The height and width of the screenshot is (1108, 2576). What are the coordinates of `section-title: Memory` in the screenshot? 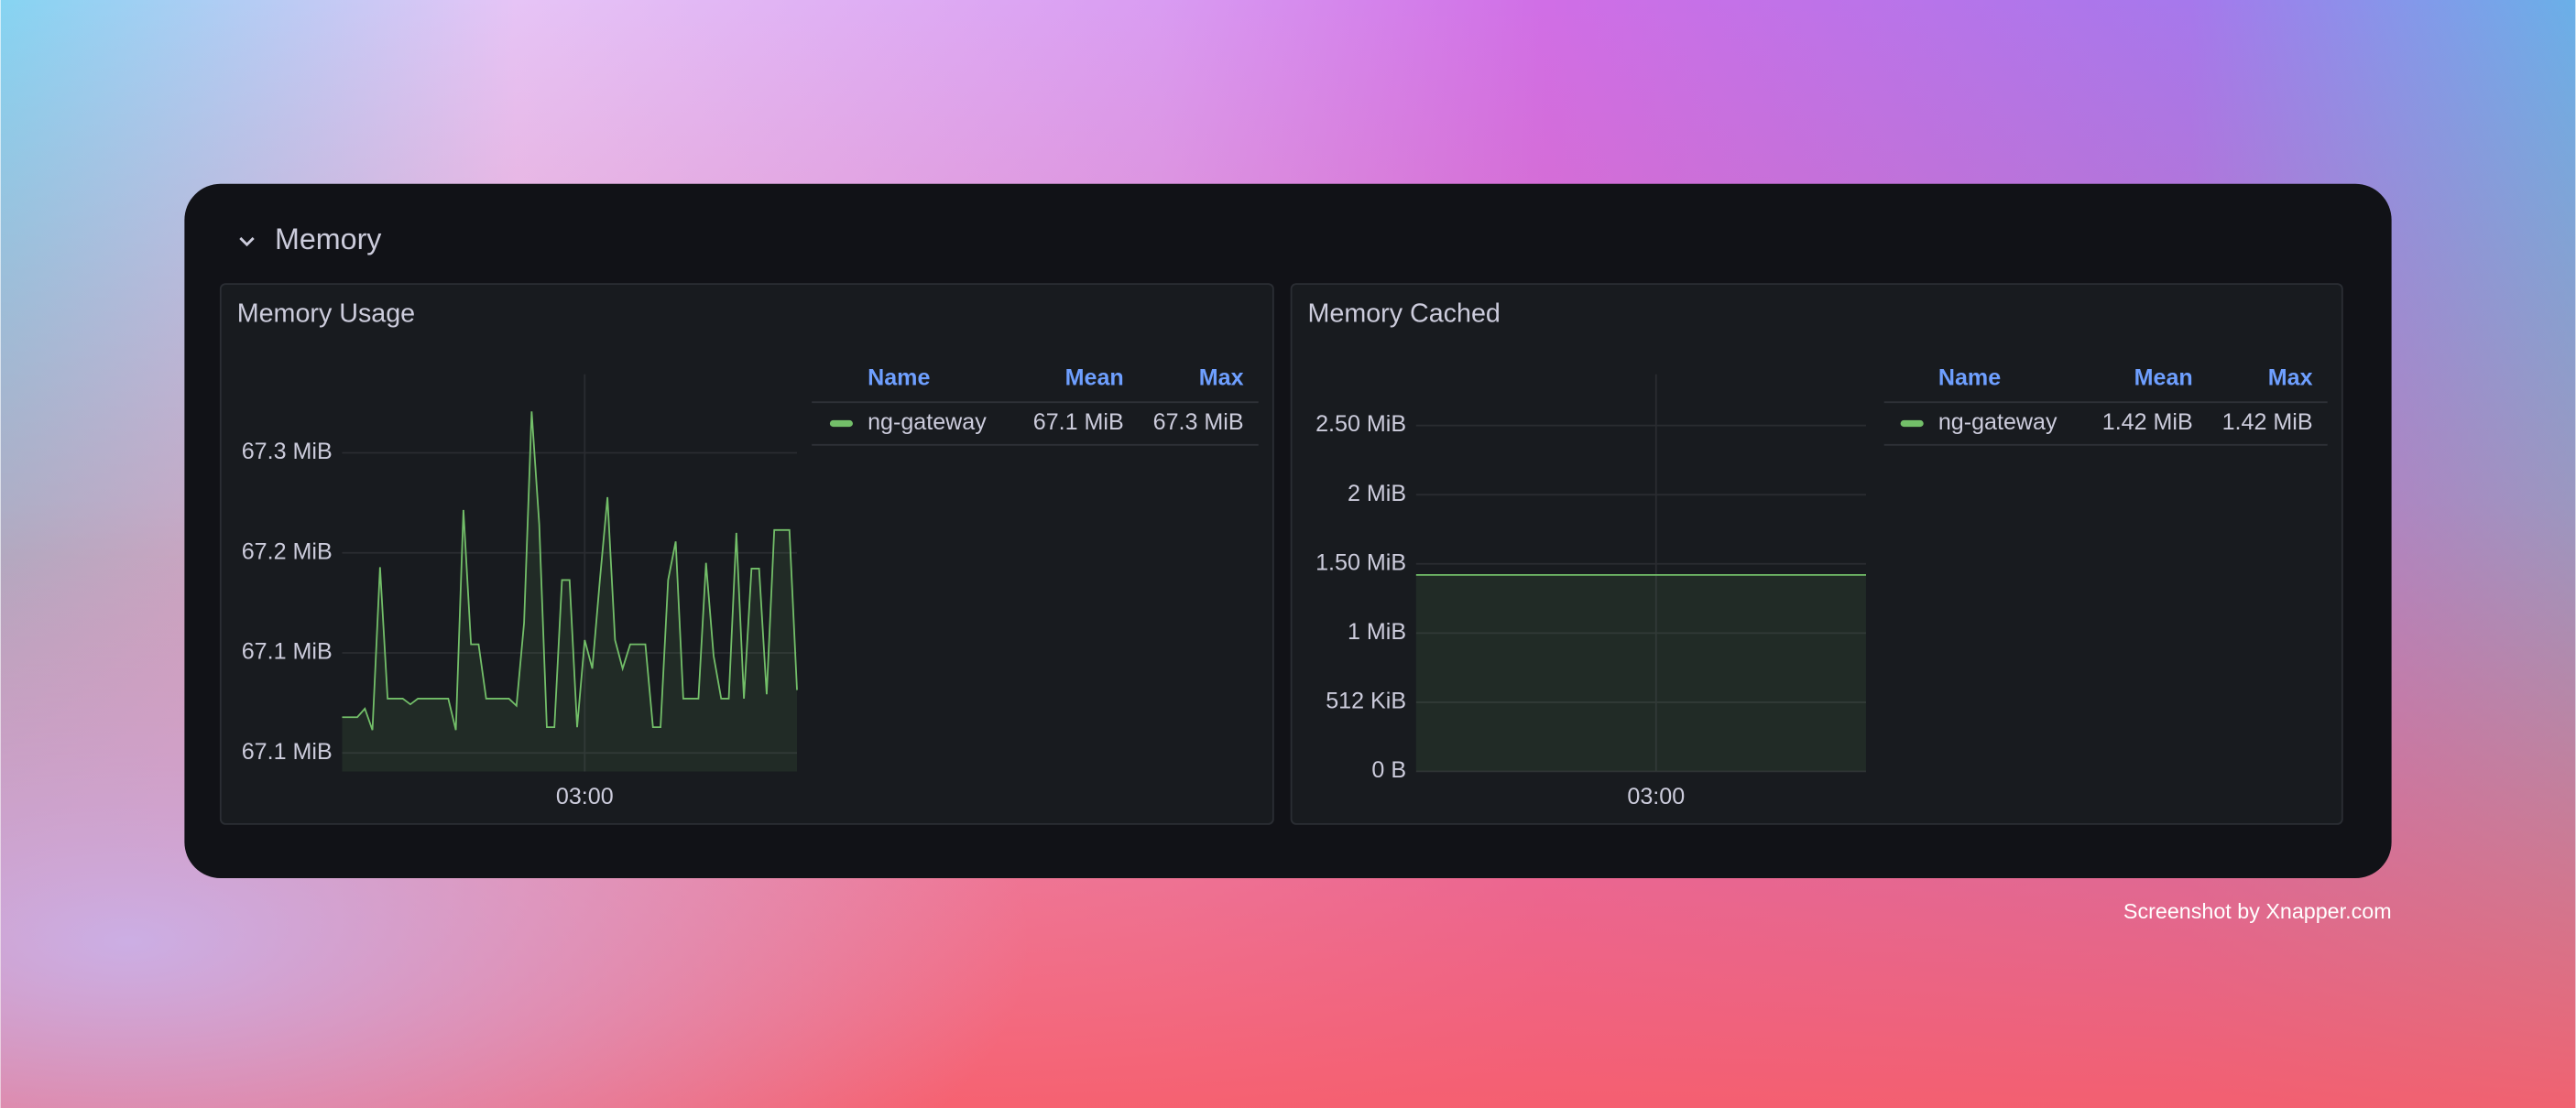 It's located at (329, 239).